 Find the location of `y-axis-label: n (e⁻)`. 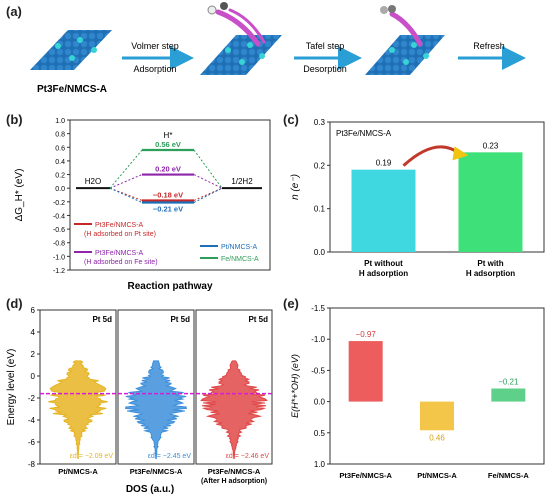

y-axis-label: n (e⁻) is located at coordinates (295, 187).